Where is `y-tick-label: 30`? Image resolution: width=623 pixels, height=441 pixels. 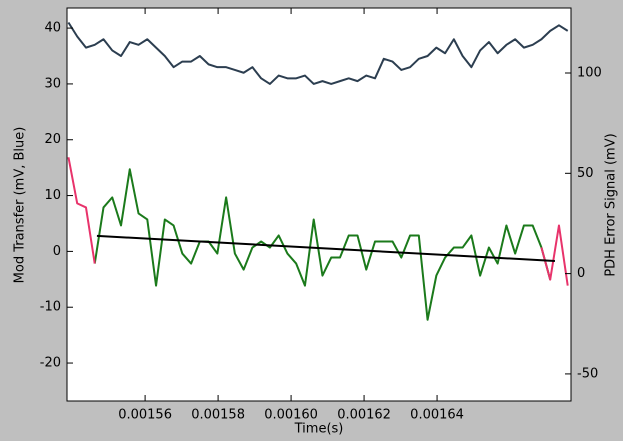
y-tick-label: 30 is located at coordinates (52, 83).